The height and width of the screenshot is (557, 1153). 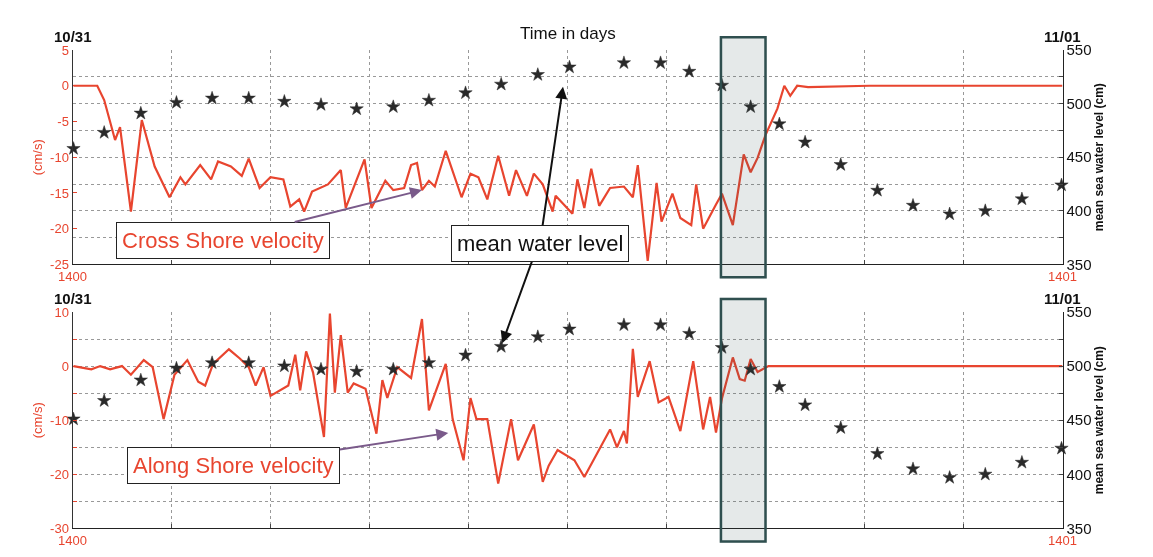 I want to click on annotation: mean water level, so click(x=540, y=243).